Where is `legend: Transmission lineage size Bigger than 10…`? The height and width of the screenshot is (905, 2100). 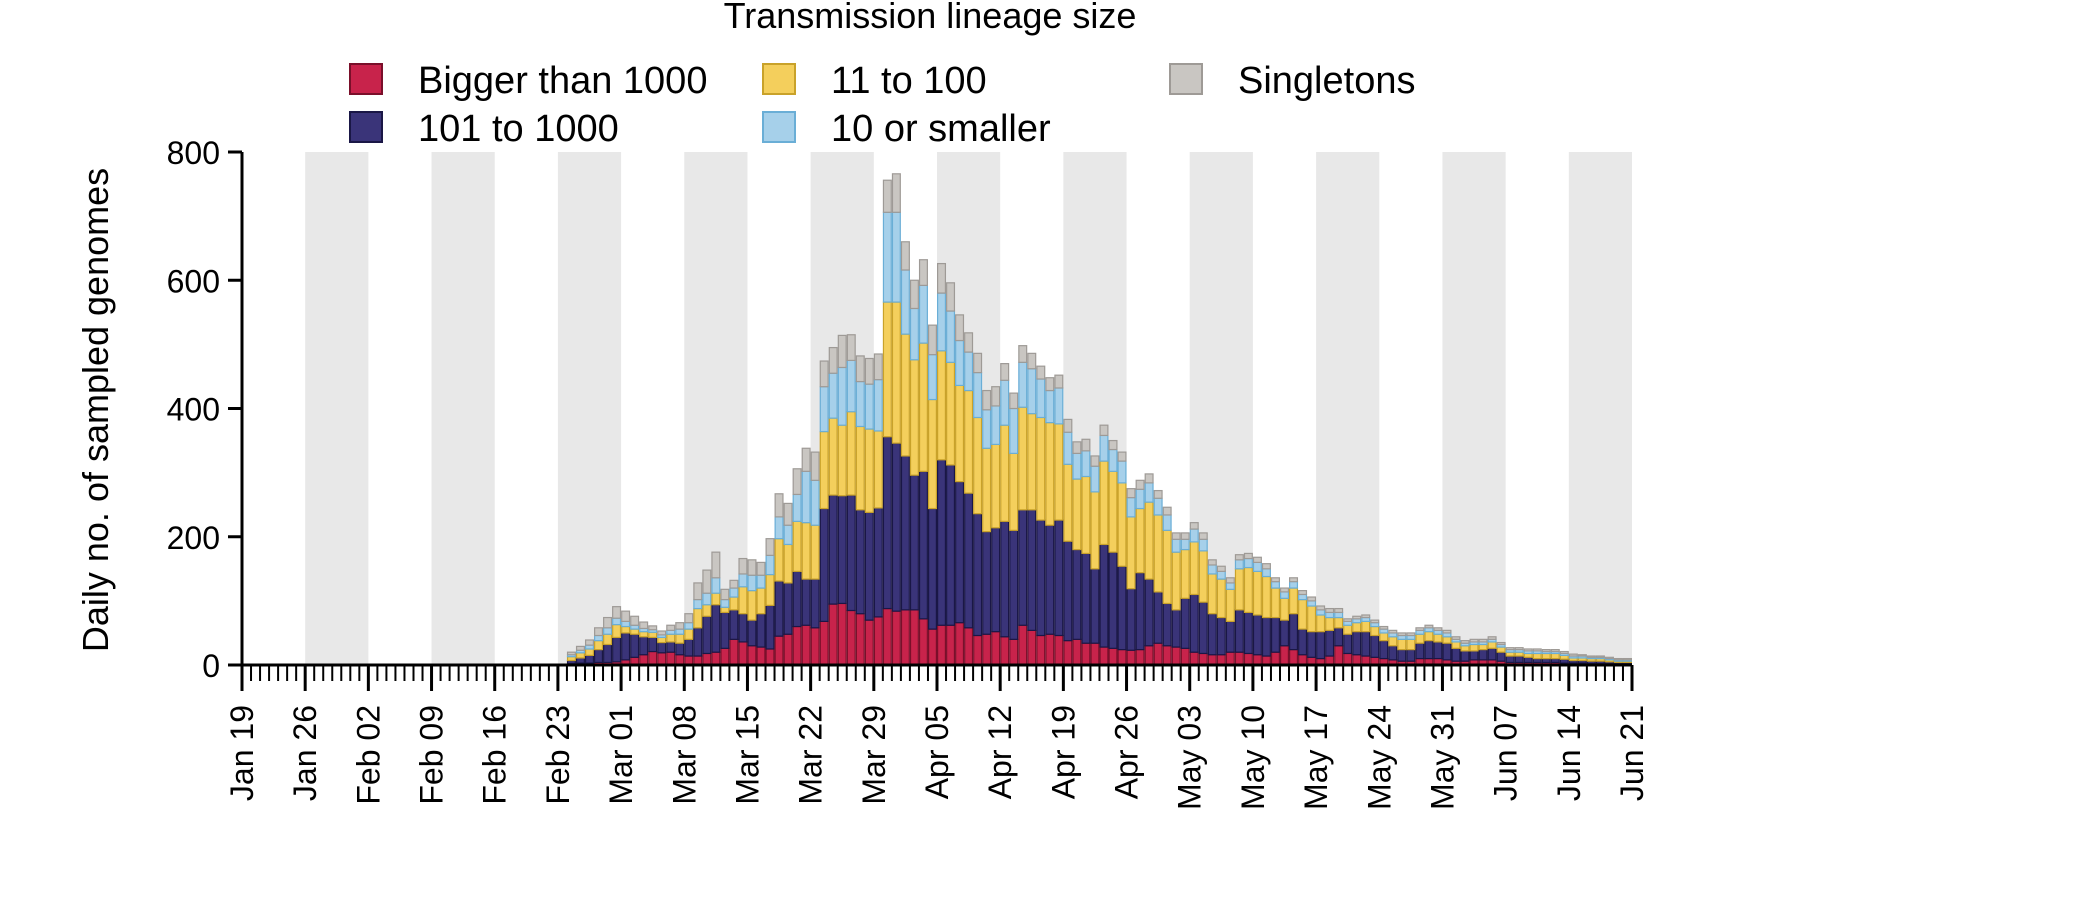
legend: Transmission lineage size Bigger than 10… is located at coordinates (882, 75).